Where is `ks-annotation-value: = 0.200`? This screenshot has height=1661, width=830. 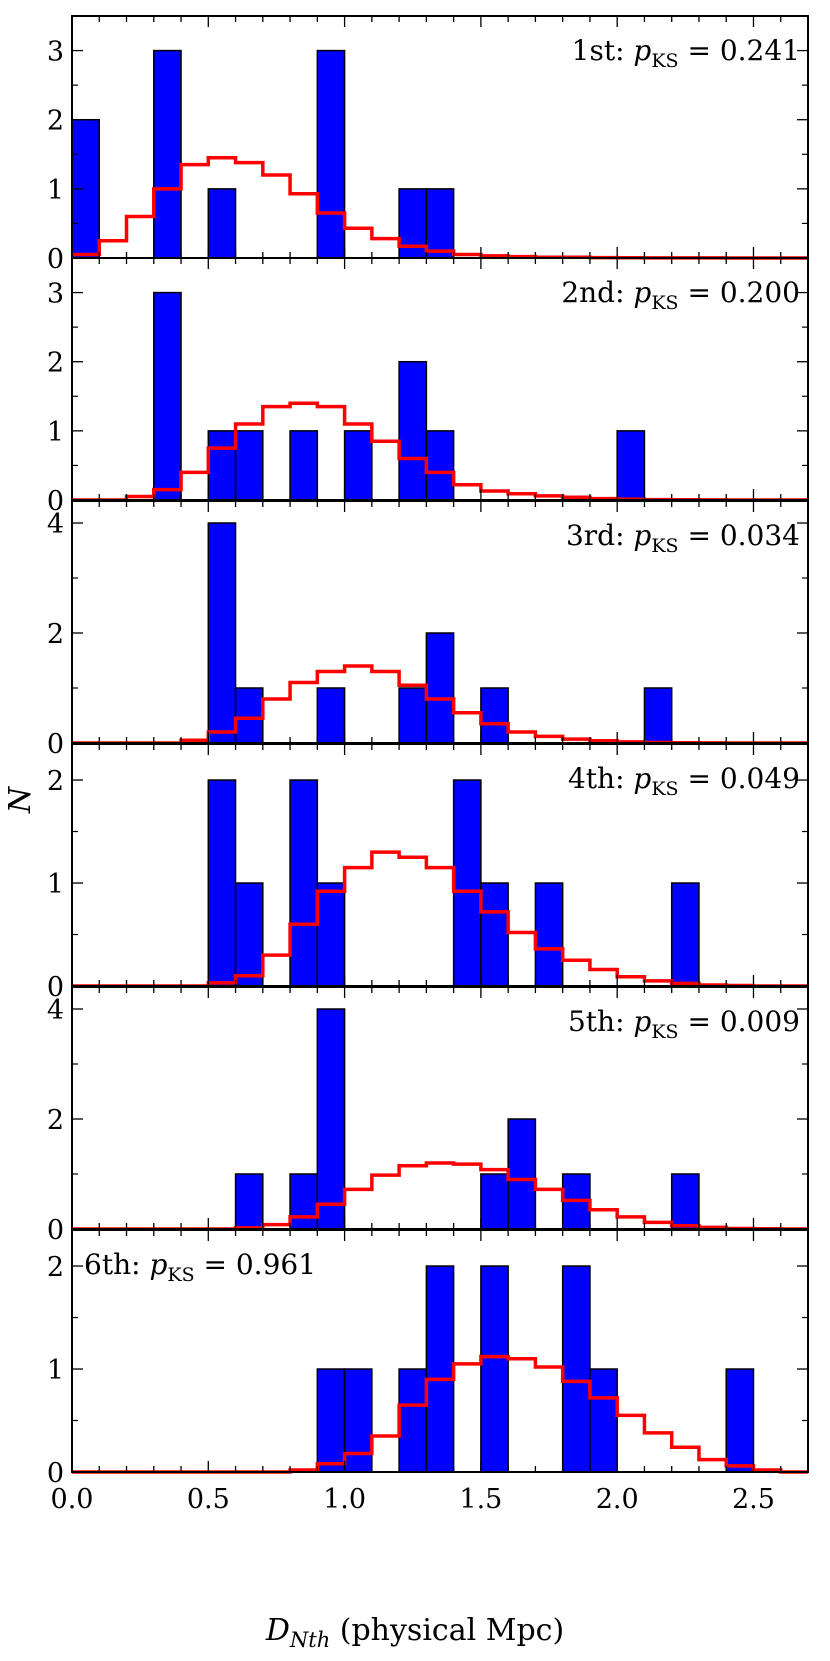
ks-annotation-value: = 0.200 is located at coordinates (739, 292).